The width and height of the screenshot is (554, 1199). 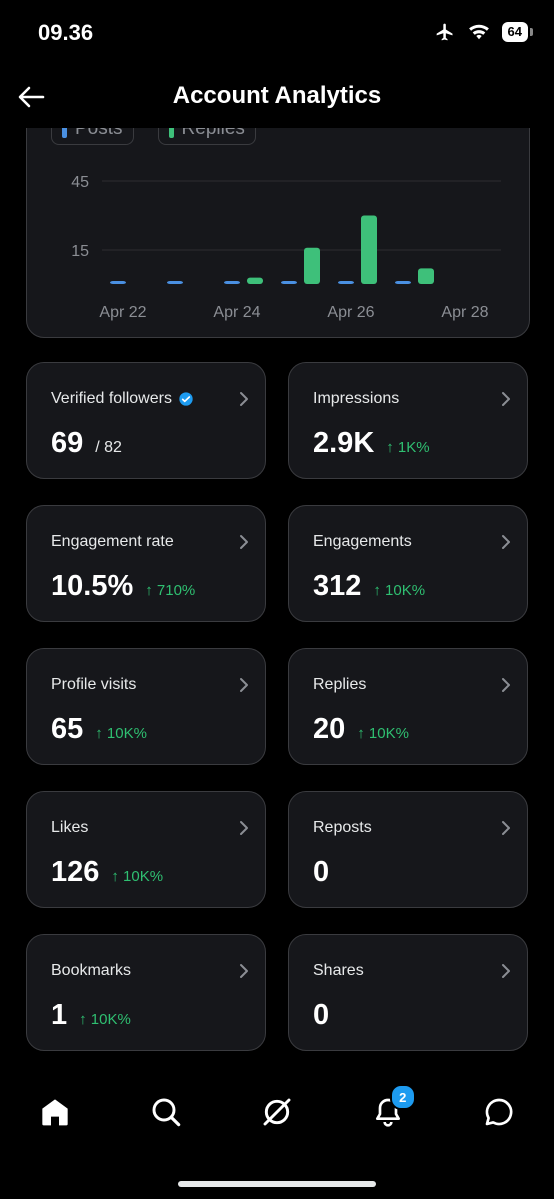 I want to click on metric-label: Reposts, so click(x=342, y=828).